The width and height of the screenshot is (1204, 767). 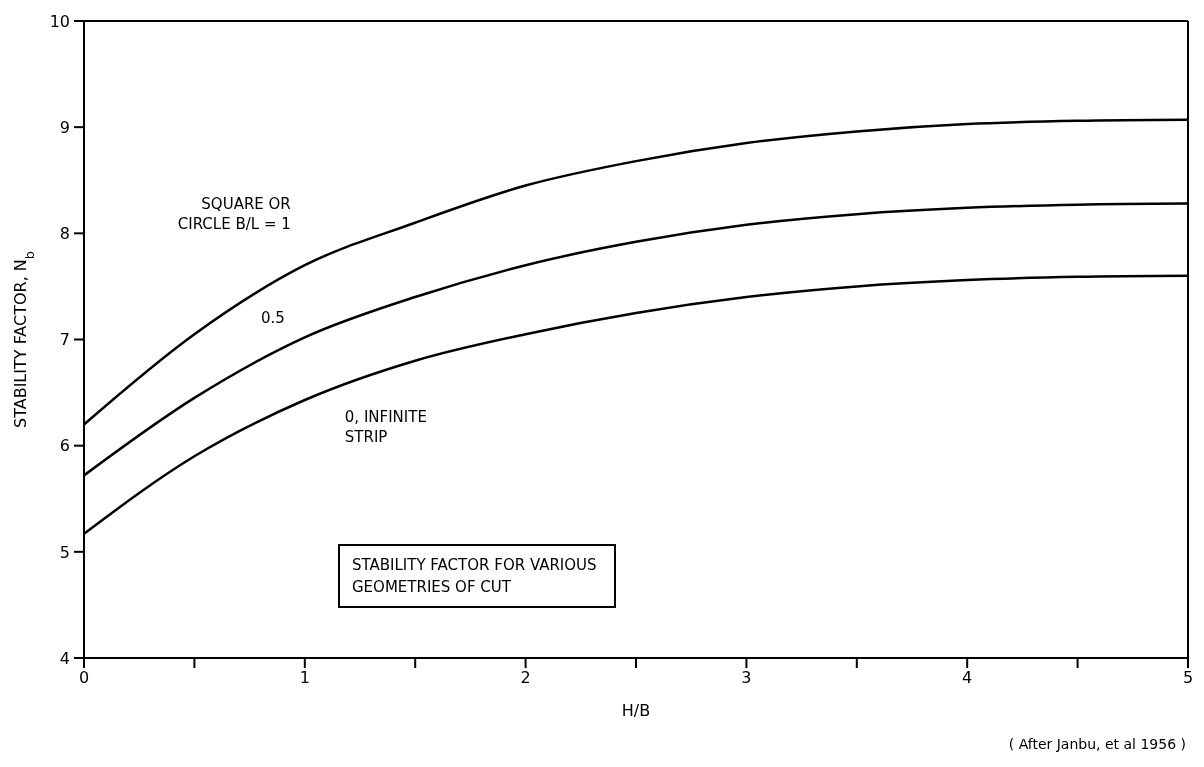 What do you see at coordinates (967, 678) in the screenshot?
I see `x-tick-label: 4` at bounding box center [967, 678].